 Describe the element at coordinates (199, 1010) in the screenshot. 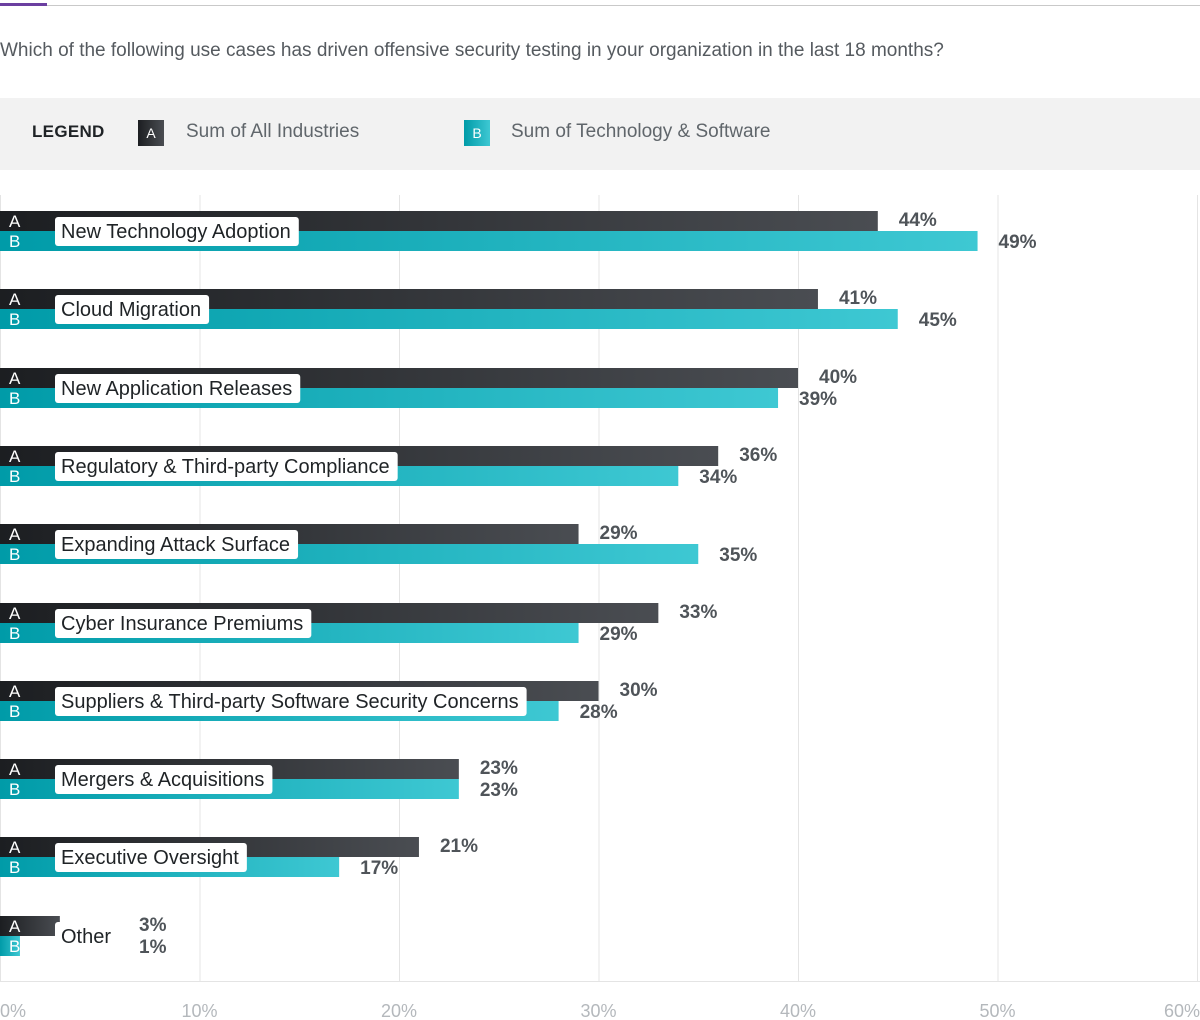

I see `x-tick-label: 10%` at that location.